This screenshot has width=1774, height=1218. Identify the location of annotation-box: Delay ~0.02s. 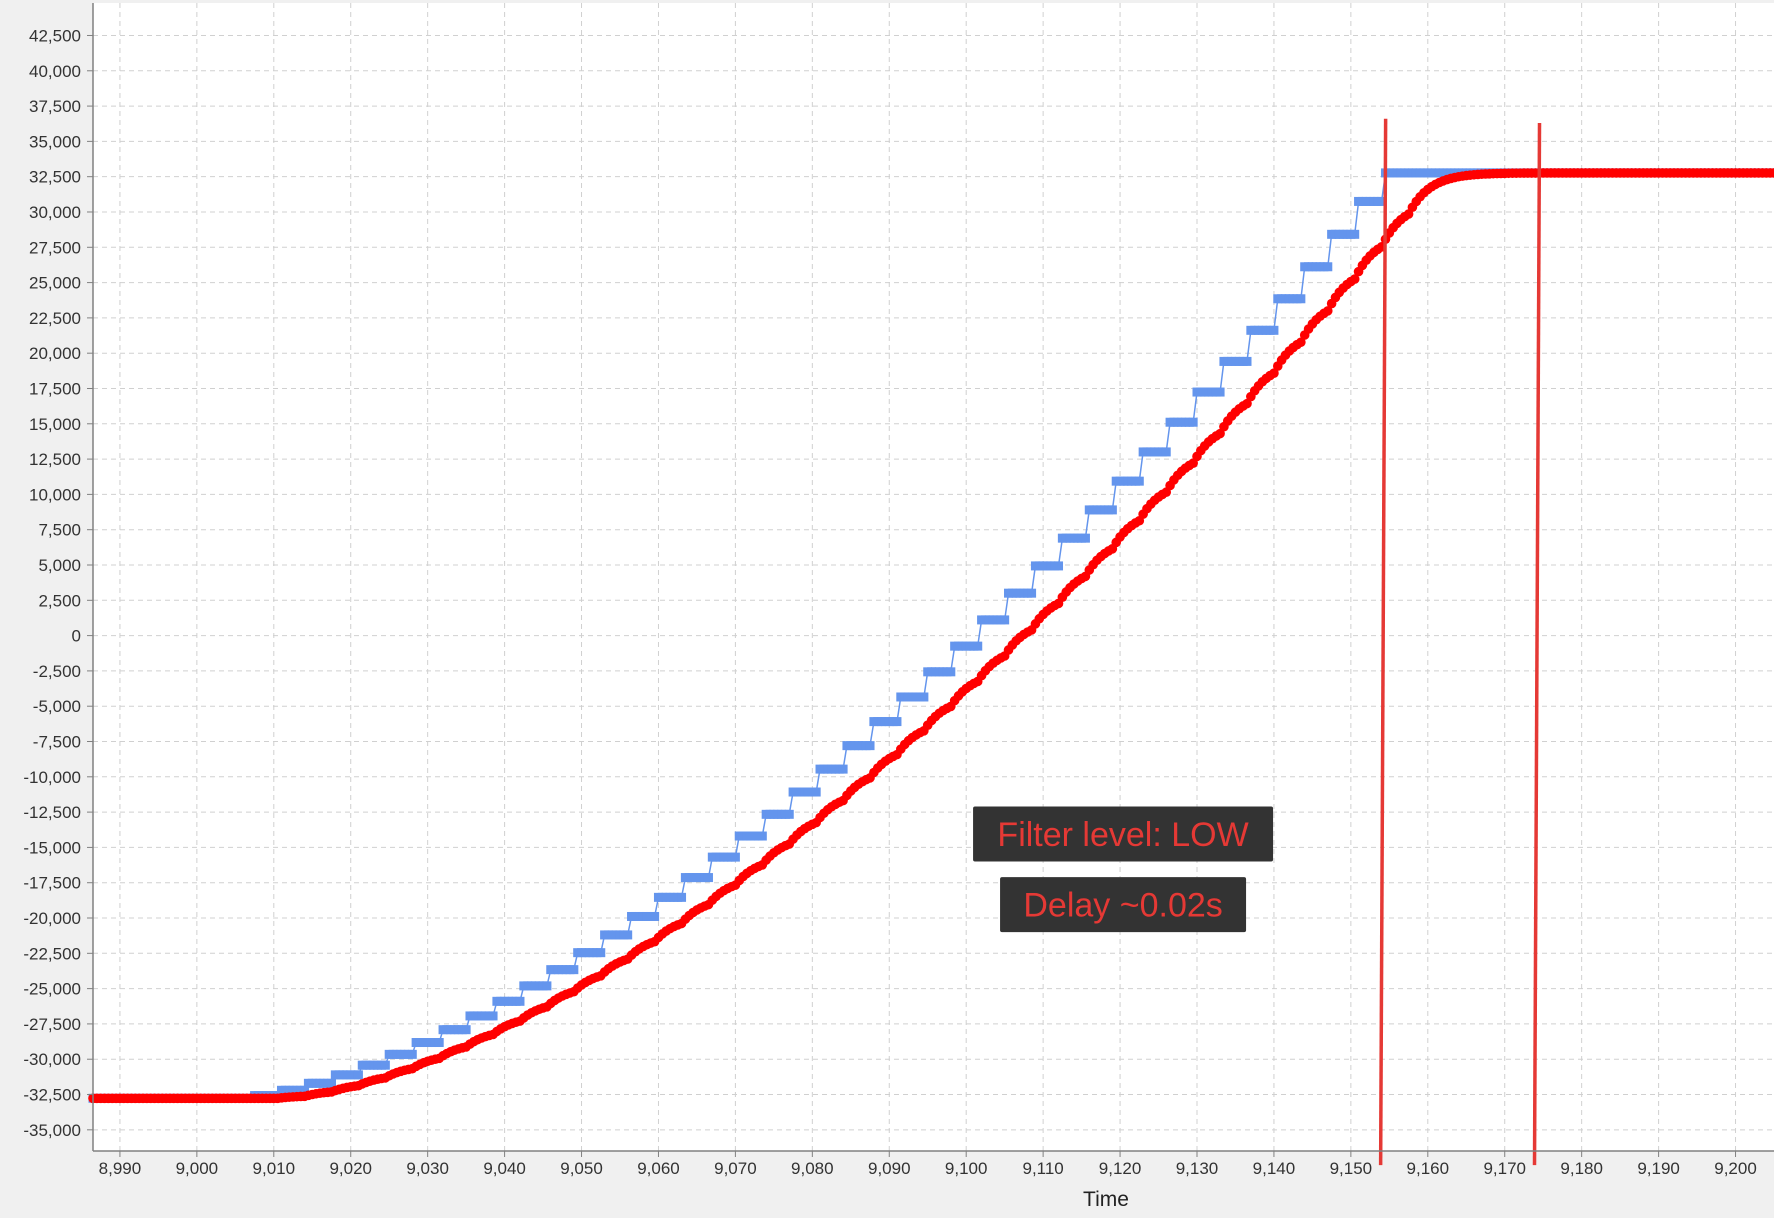
(1123, 904).